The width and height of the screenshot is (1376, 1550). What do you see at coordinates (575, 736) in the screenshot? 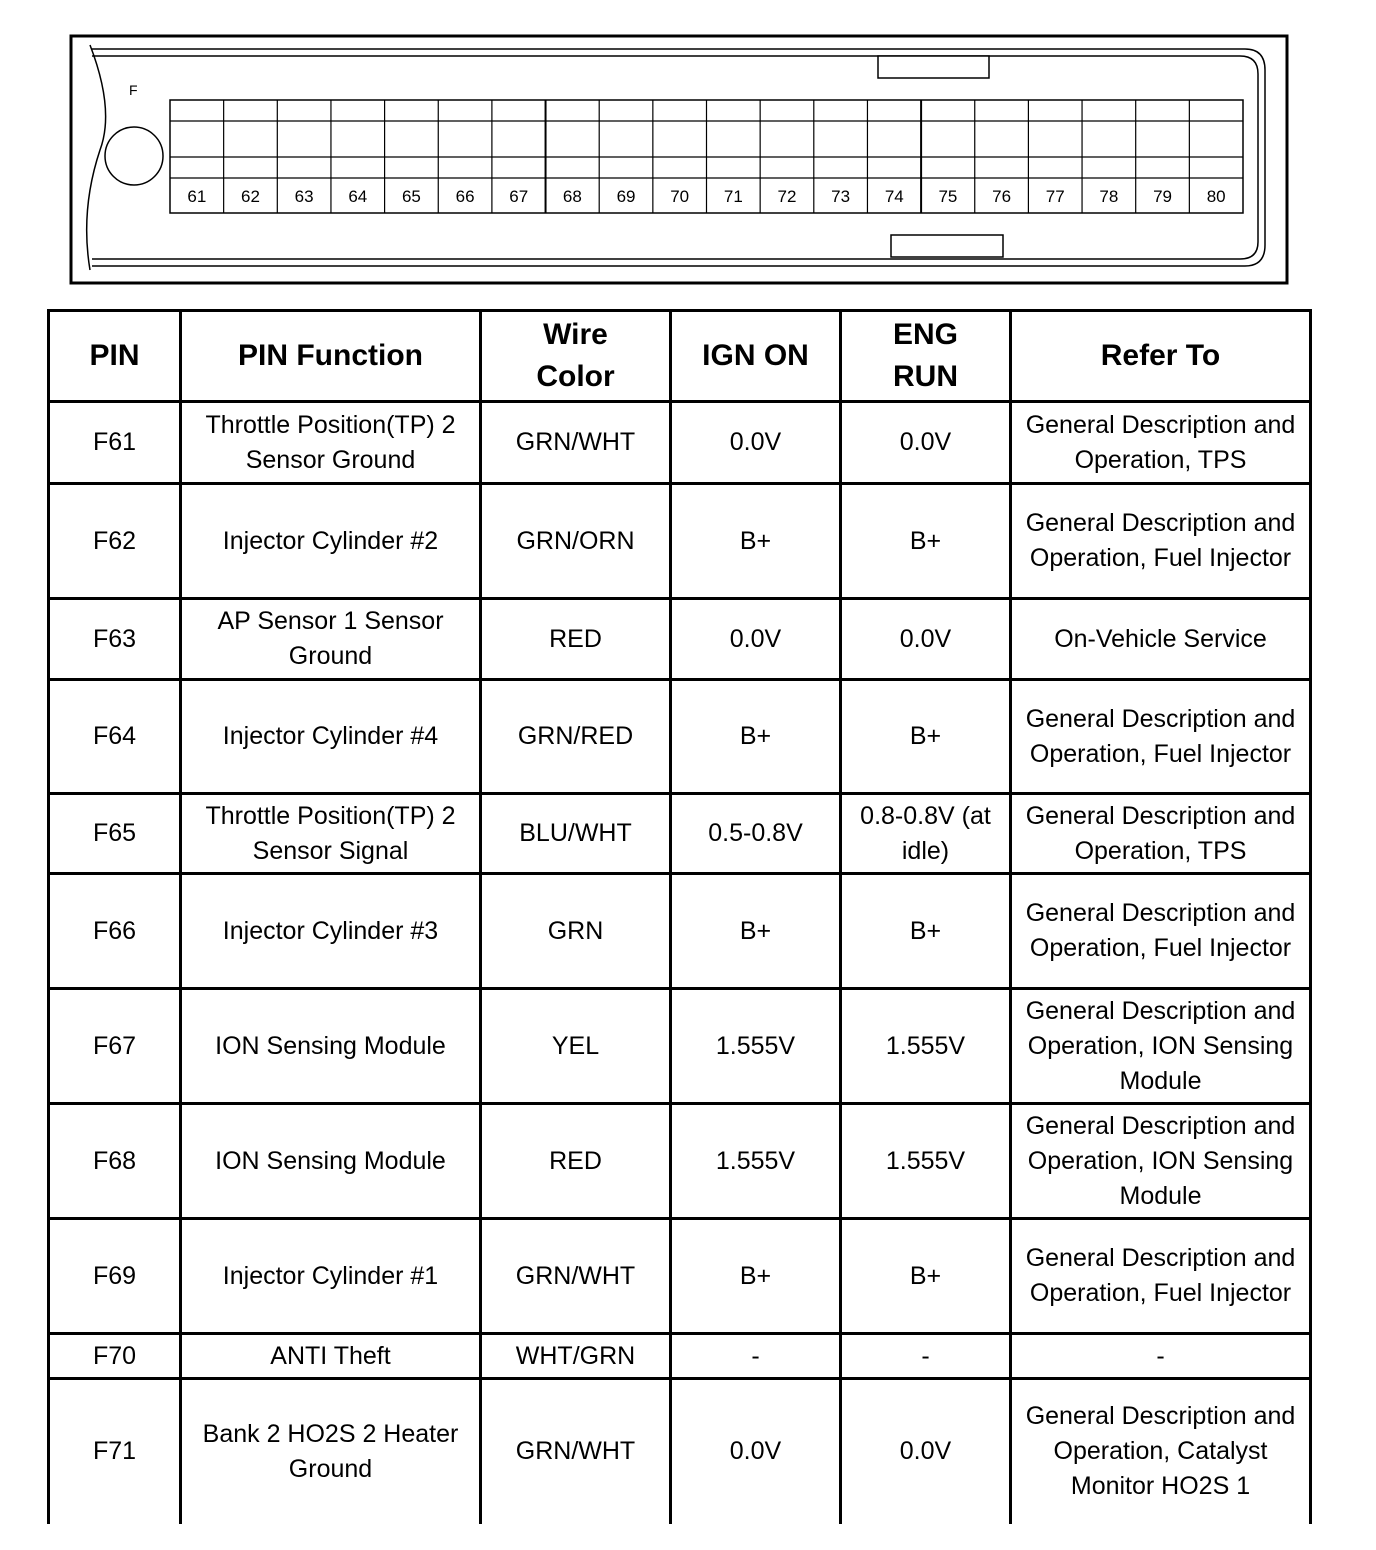
I see `cell-wire: GRN/RED` at bounding box center [575, 736].